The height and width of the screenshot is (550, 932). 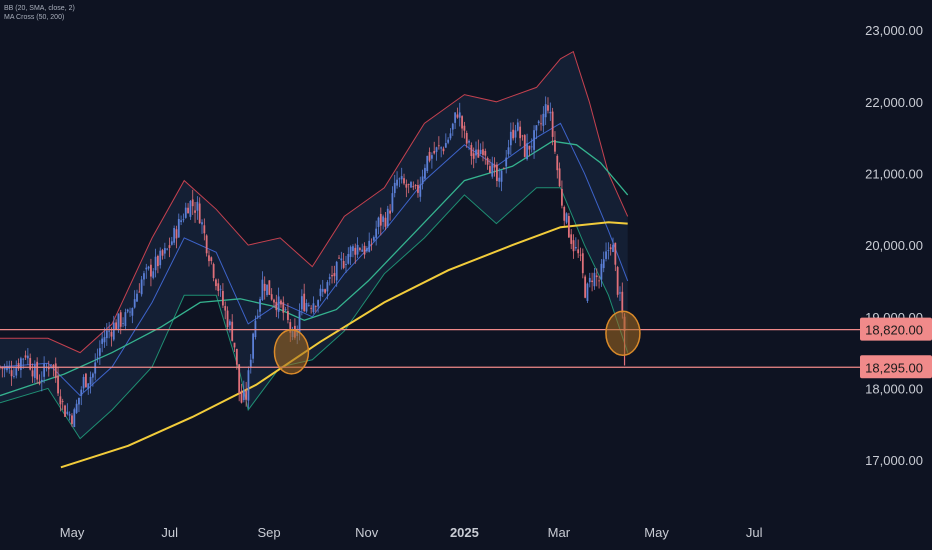 I want to click on x-tick-label: 2025, so click(x=464, y=532).